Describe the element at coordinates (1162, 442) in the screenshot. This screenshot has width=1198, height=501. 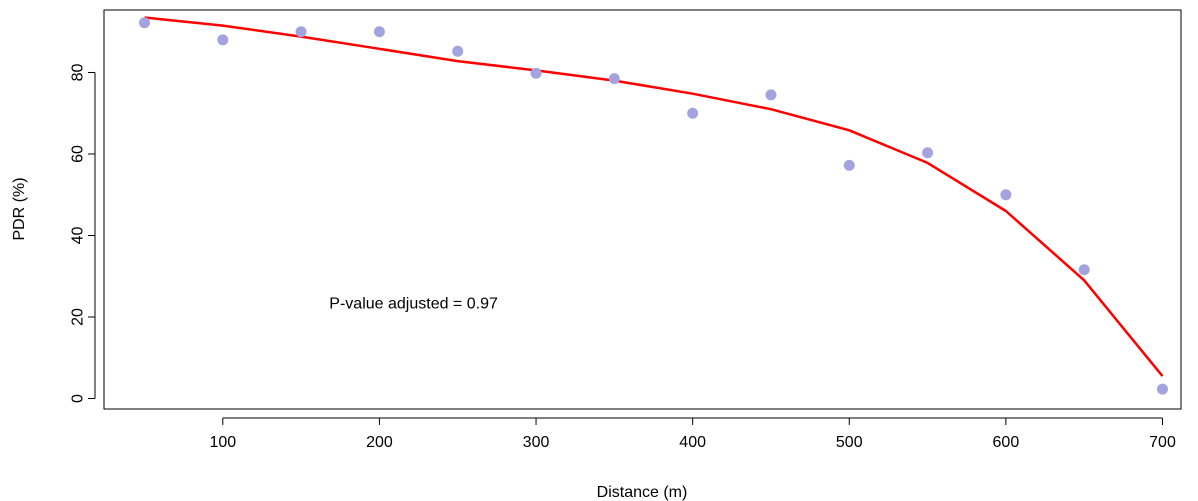
I see `x-tick-label: 700` at that location.